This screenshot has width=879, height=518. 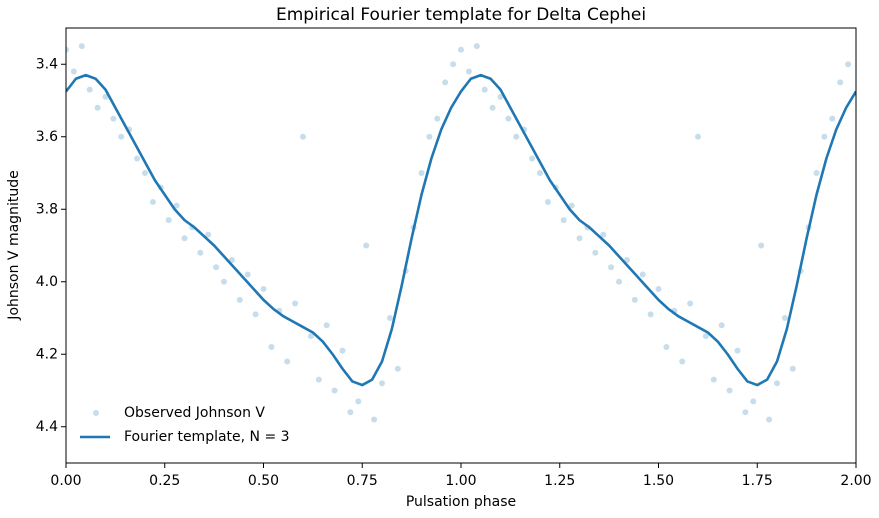 I want to click on legend-label: Fourier template, N = 3, so click(x=207, y=437).